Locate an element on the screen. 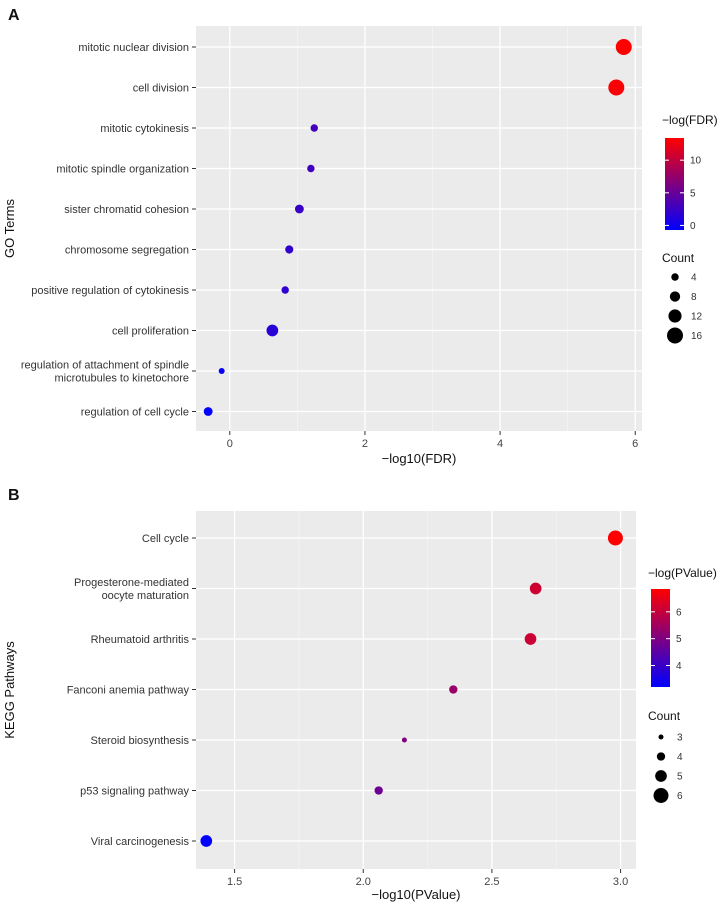 This screenshot has height=904, width=726. category-label: chromosome segregation is located at coordinates (127, 251).